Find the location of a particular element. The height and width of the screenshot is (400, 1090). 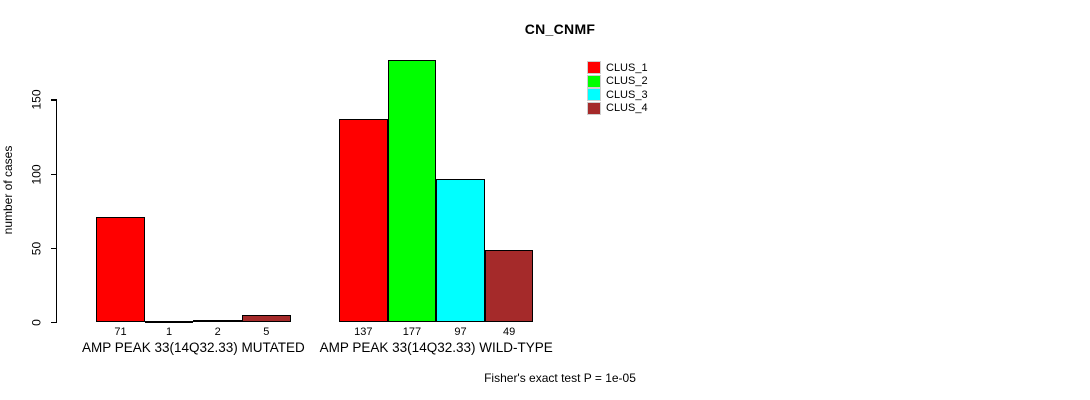

y-tick-label: 100 is located at coordinates (36, 174).